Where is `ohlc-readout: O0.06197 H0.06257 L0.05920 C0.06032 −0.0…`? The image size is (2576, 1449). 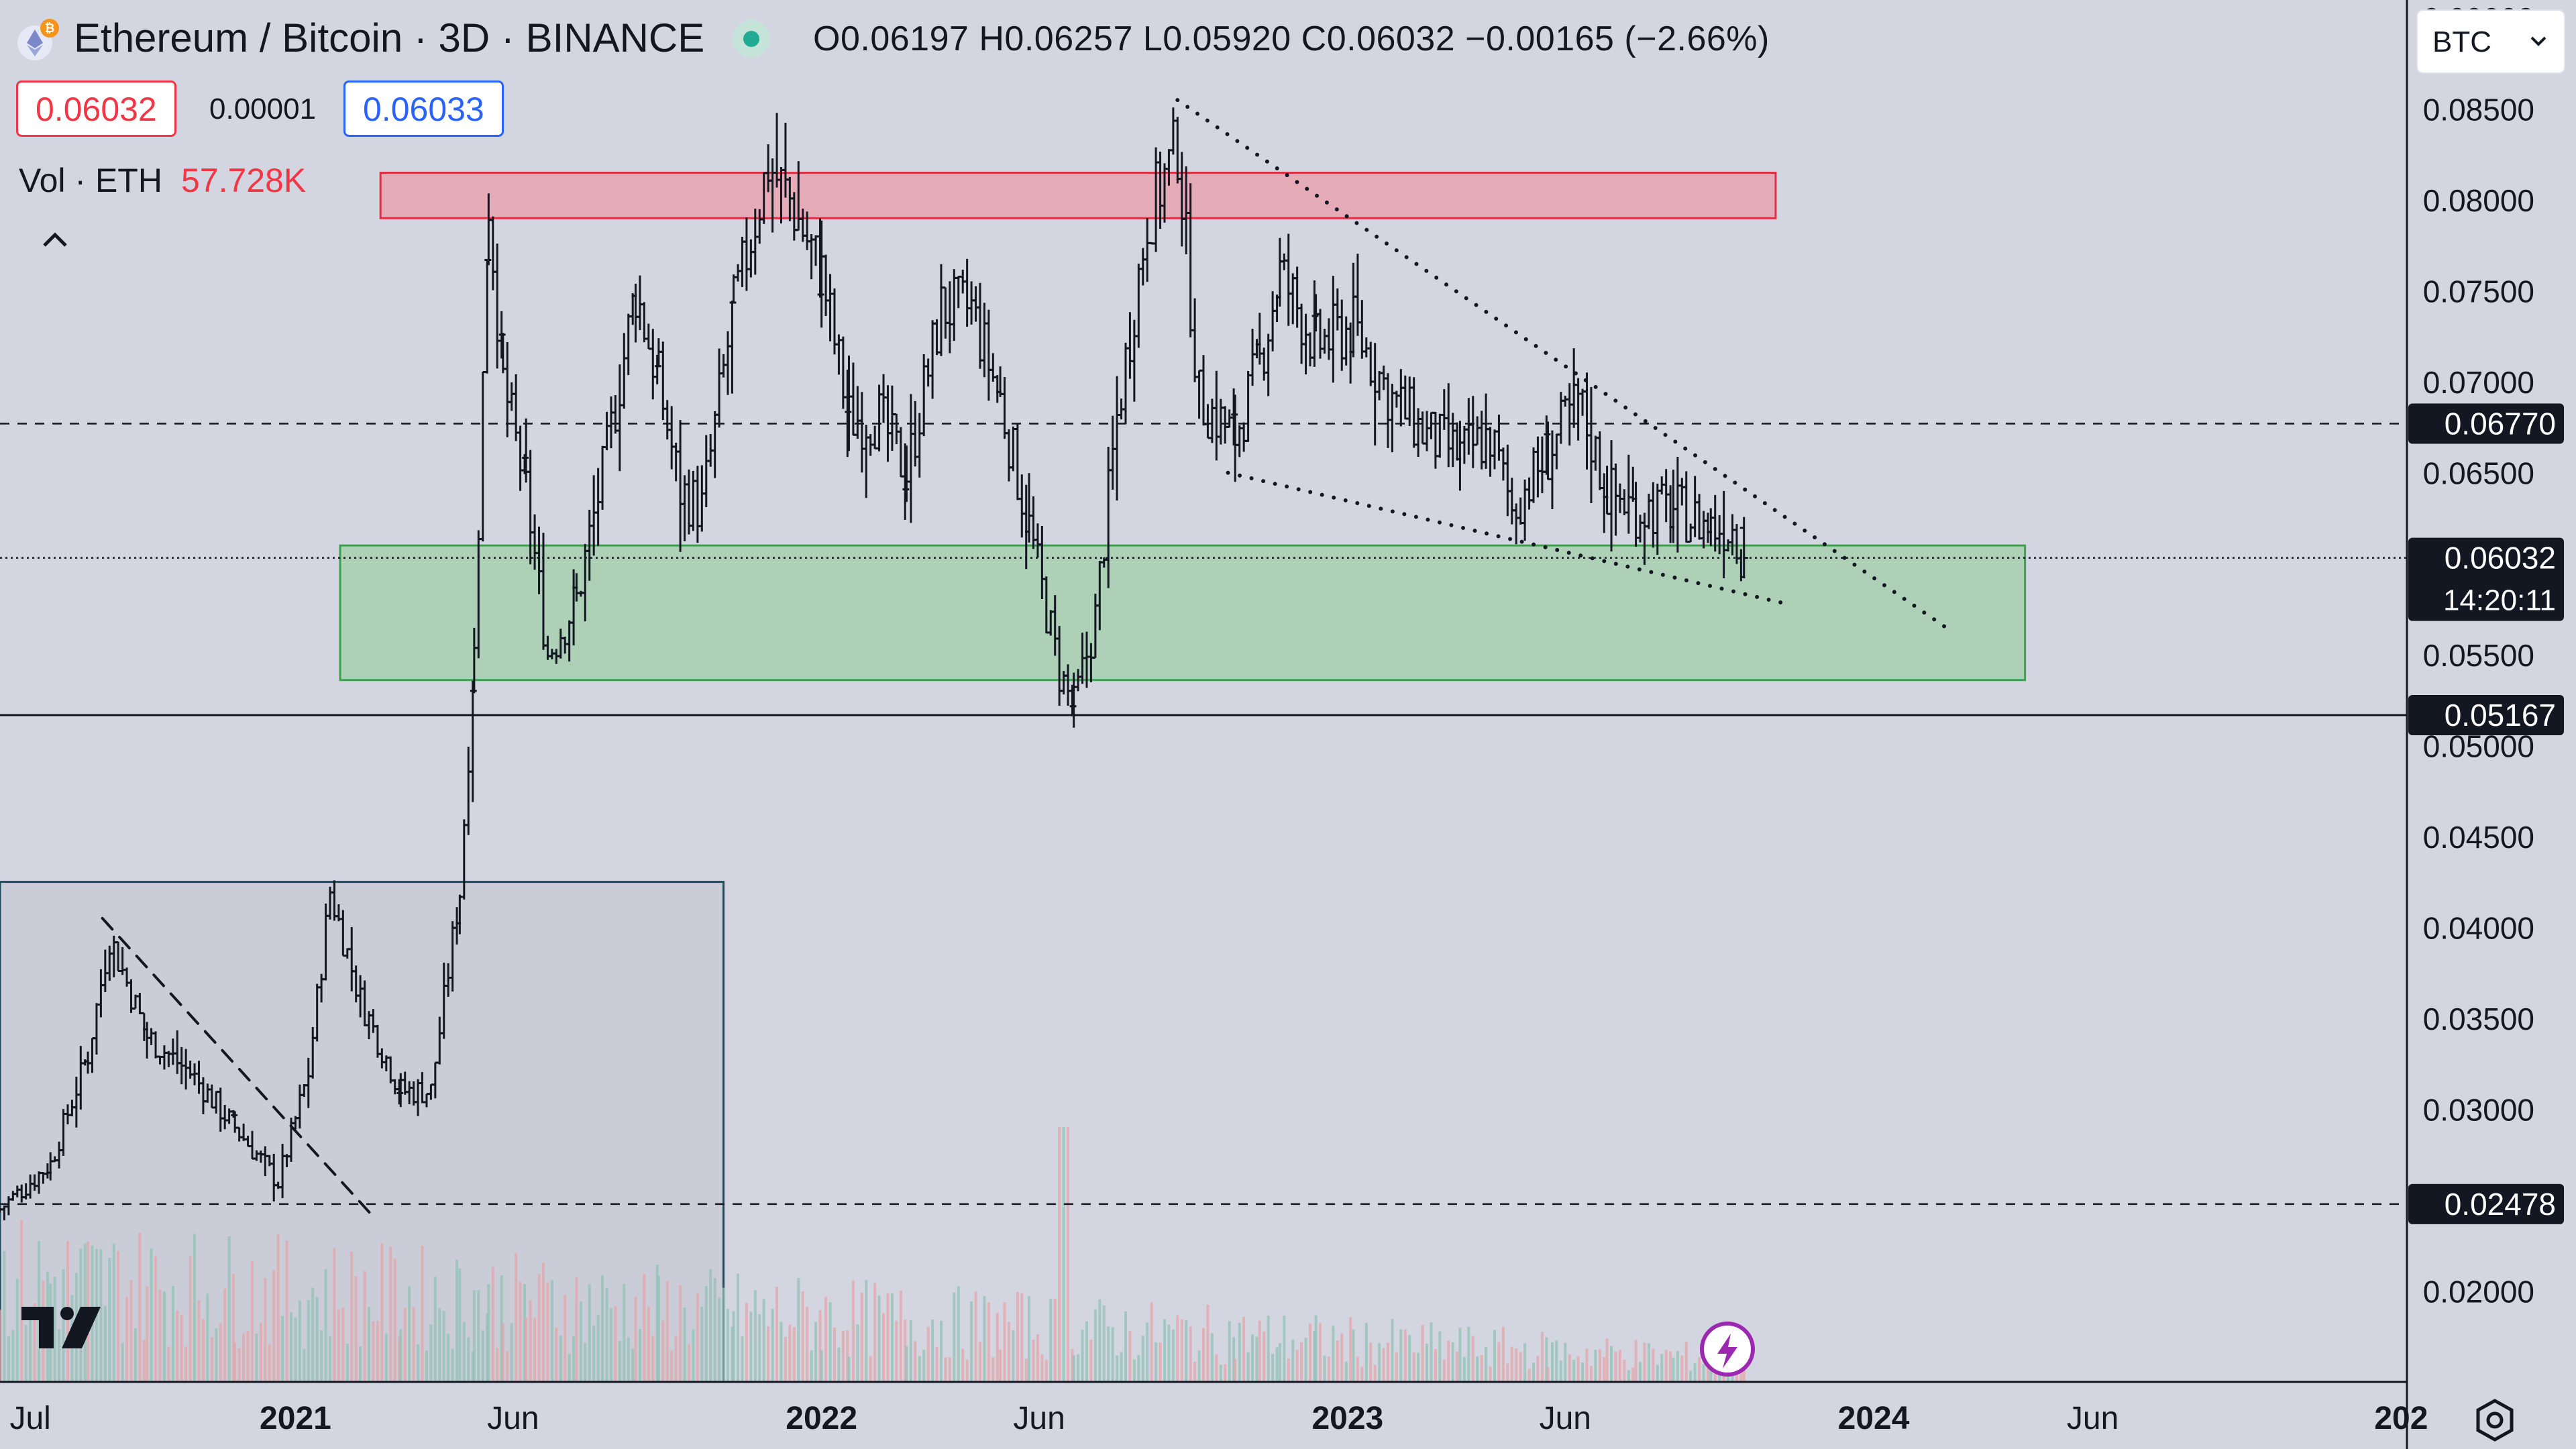 ohlc-readout: O0.06197 H0.06257 L0.05920 C0.06032 −0.0… is located at coordinates (1291, 38).